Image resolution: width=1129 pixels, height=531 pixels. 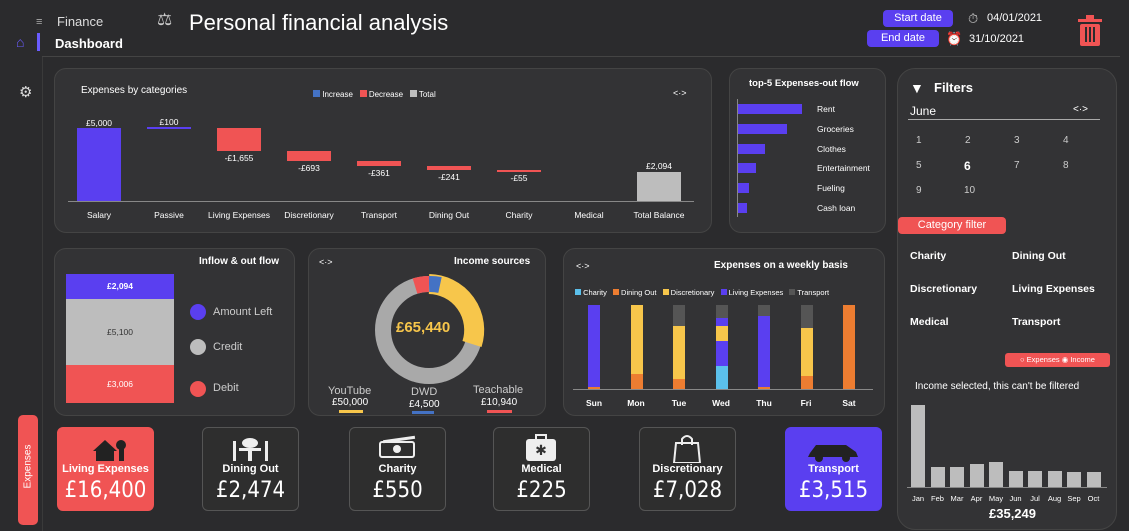 I want to click on day-8: 8, so click(x=1066, y=165).